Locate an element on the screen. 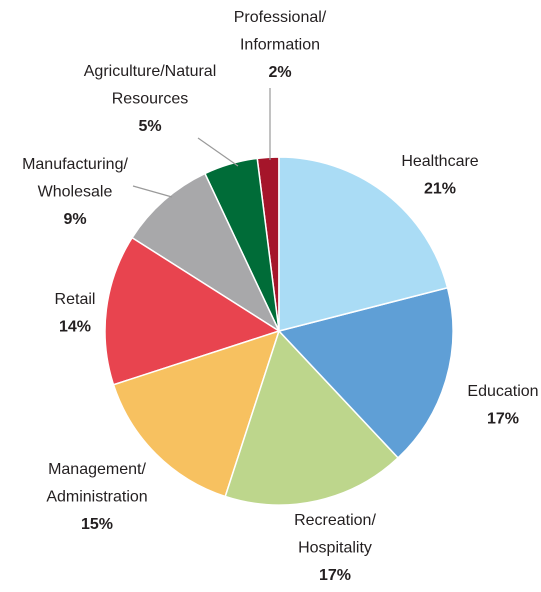 The width and height of the screenshot is (541, 592). slice-label: Hospitality is located at coordinates (335, 548).